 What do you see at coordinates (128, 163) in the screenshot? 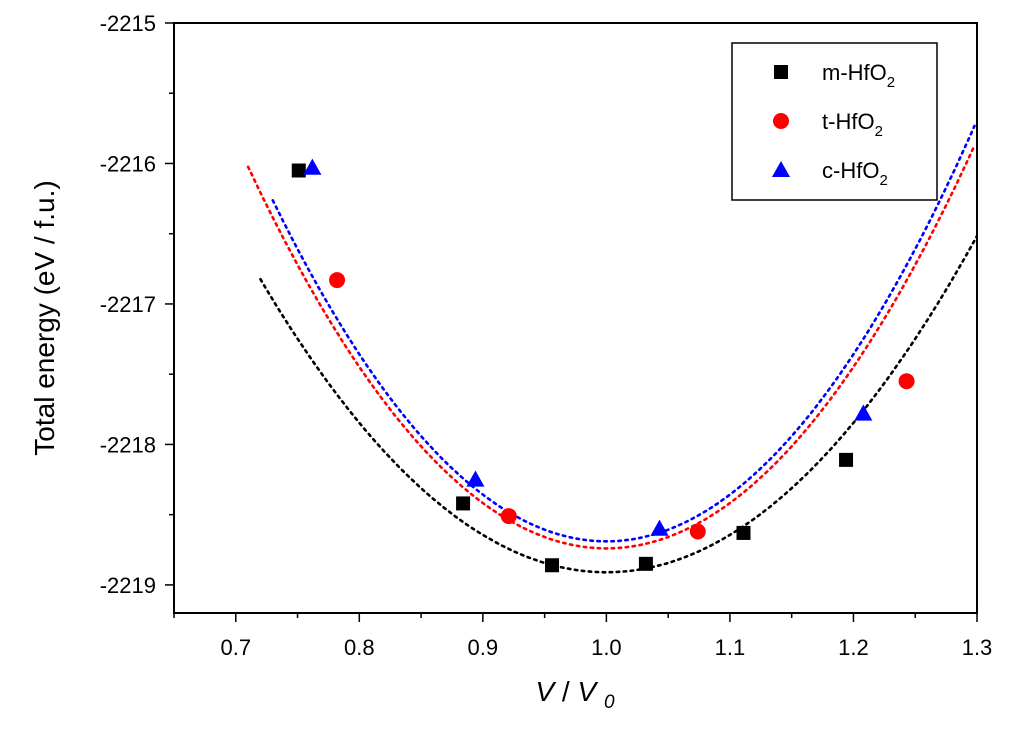
I see `y-tick-label: -2216` at bounding box center [128, 163].